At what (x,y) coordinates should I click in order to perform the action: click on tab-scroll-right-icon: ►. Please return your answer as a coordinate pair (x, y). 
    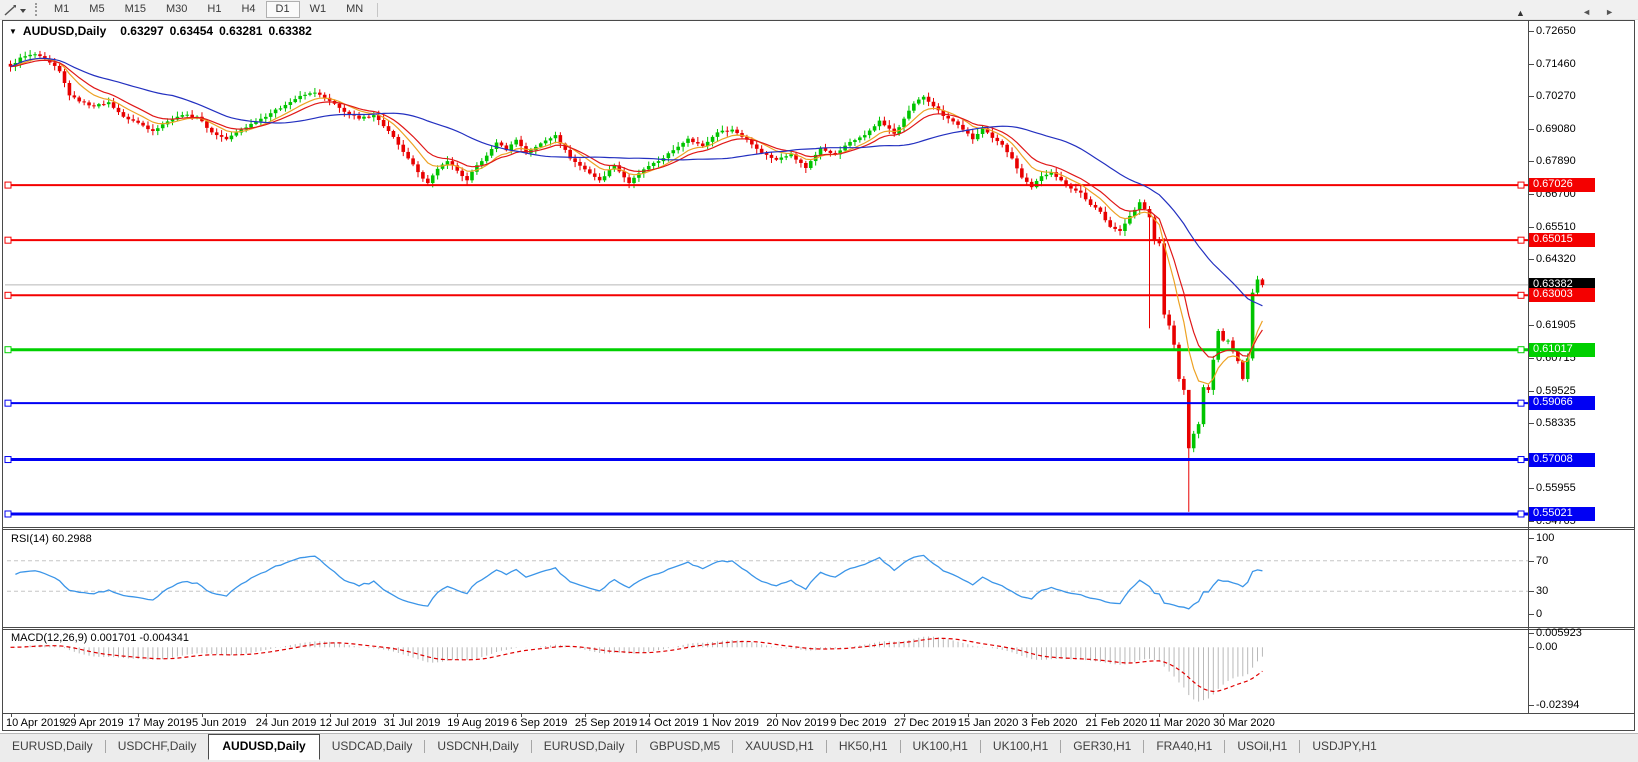
    Looking at the image, I should click on (1616, 12).